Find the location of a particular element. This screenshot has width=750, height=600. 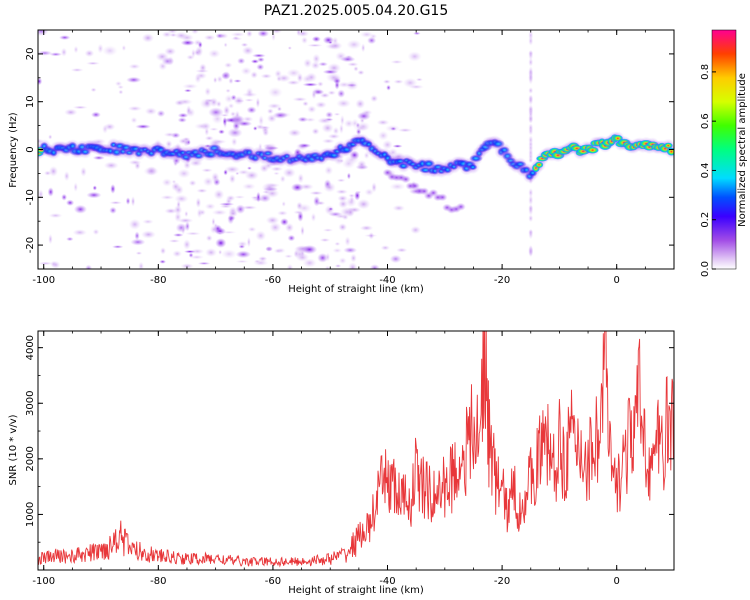

spectrogram-x-tick-label: -80 is located at coordinates (158, 280).